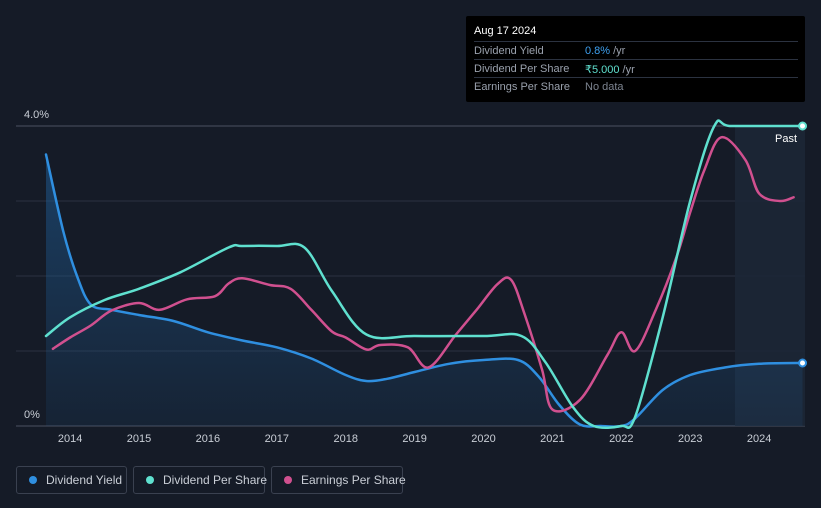  What do you see at coordinates (277, 439) in the screenshot?
I see `x-tick-label: 2017` at bounding box center [277, 439].